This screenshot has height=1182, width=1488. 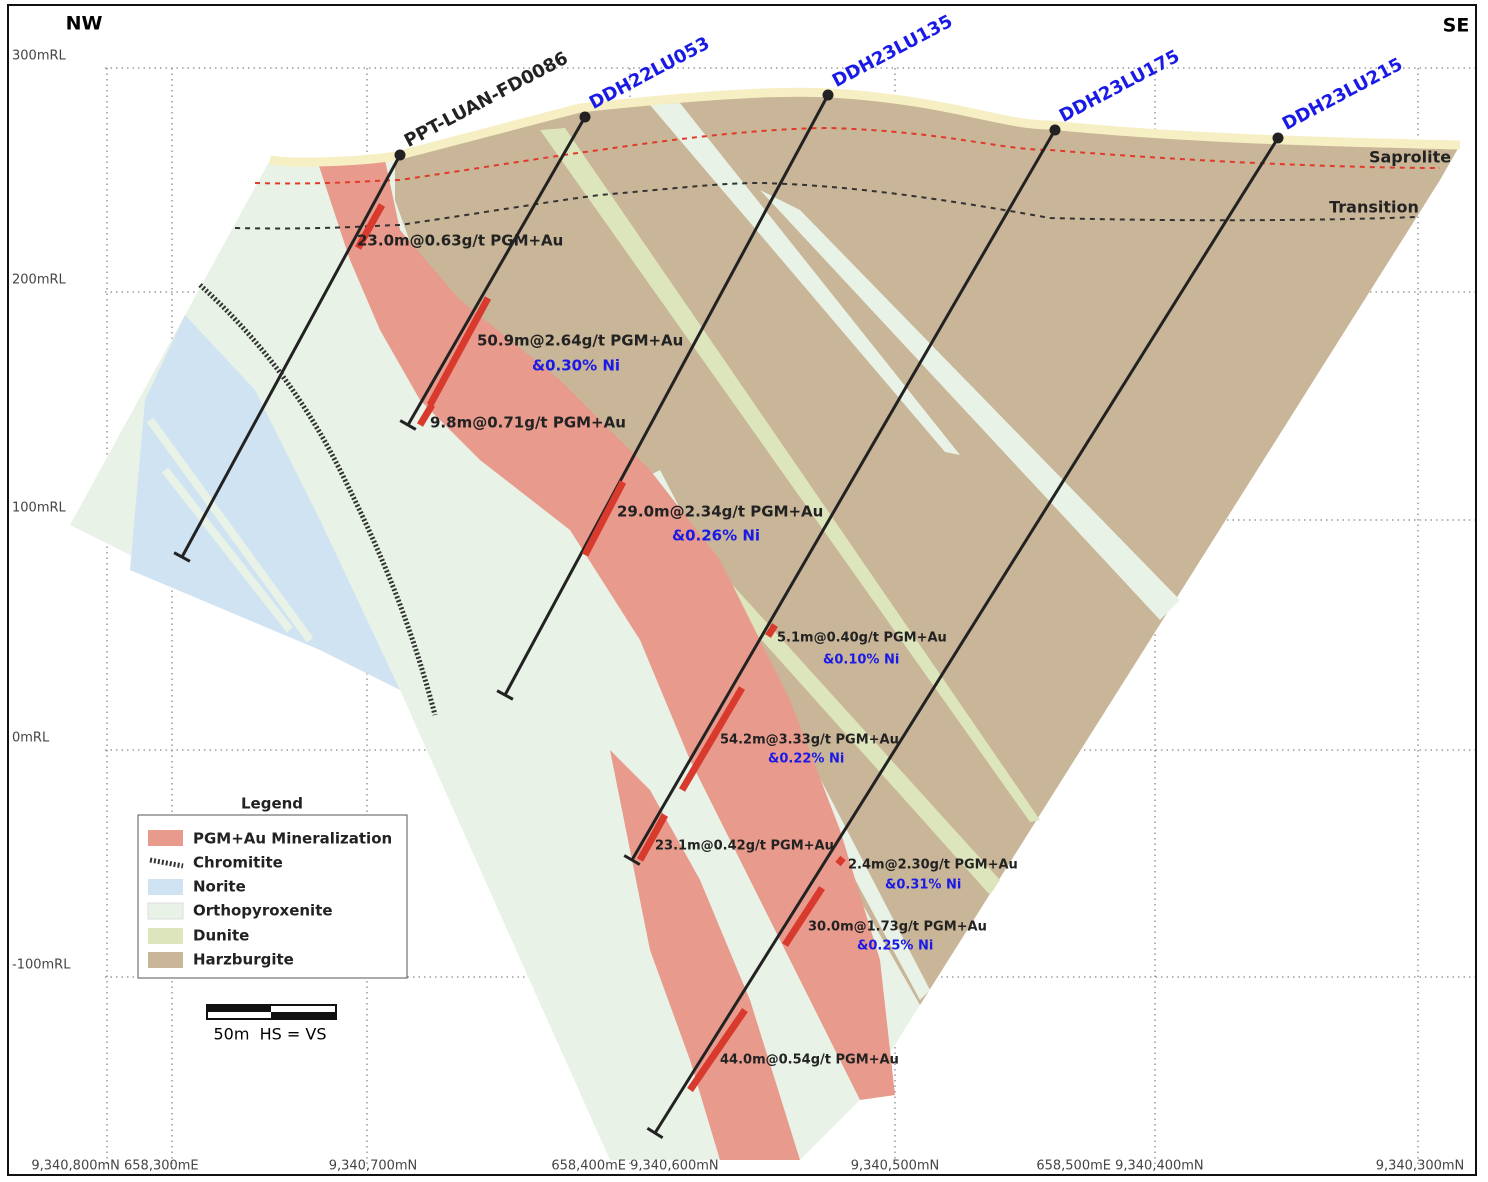 I want to click on nickel-label: &0.10% Ni, so click(x=861, y=660).